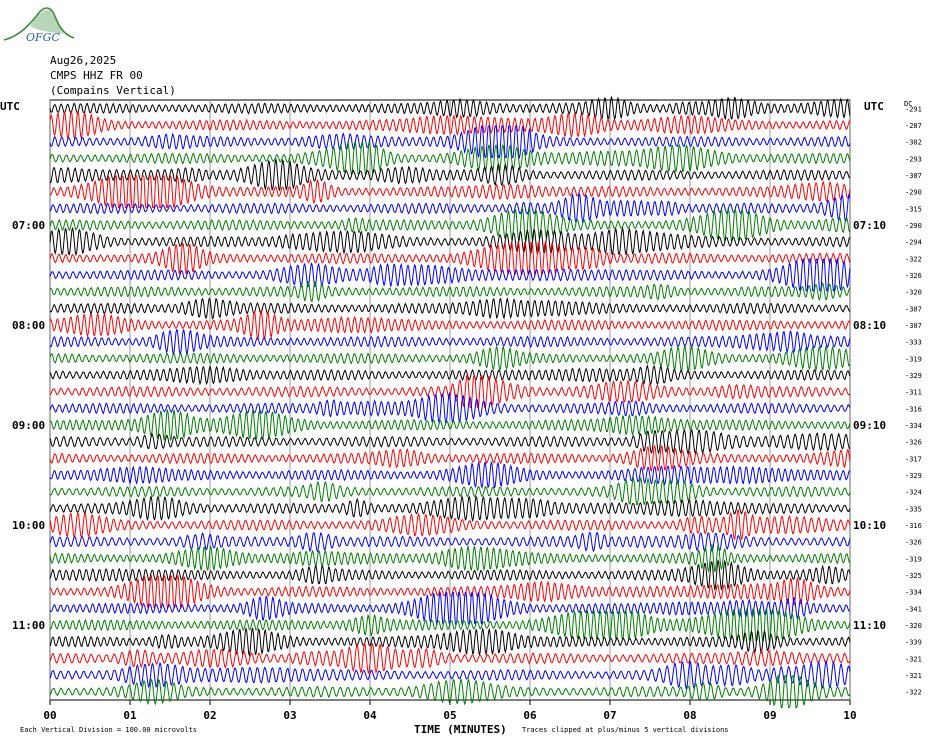 This screenshot has height=744, width=930. I want to click on hour-label-left: 11:00, so click(28, 625).